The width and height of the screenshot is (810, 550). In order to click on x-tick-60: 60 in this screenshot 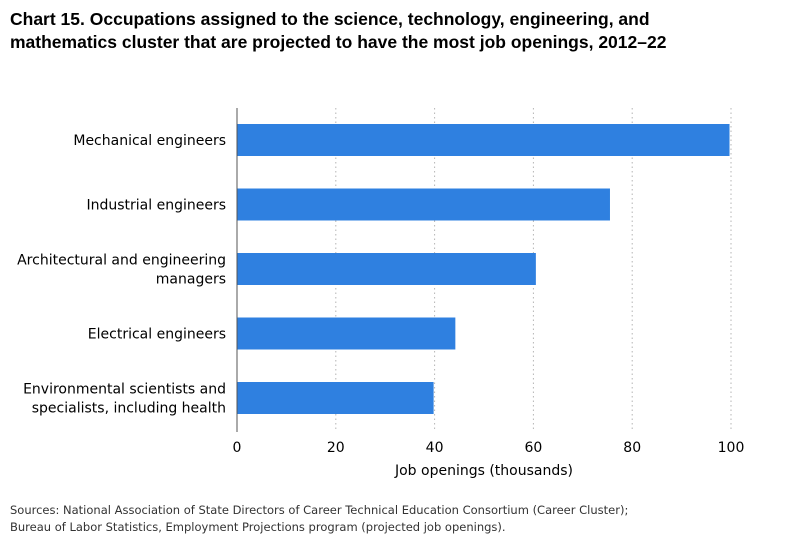, I will do `click(533, 448)`.